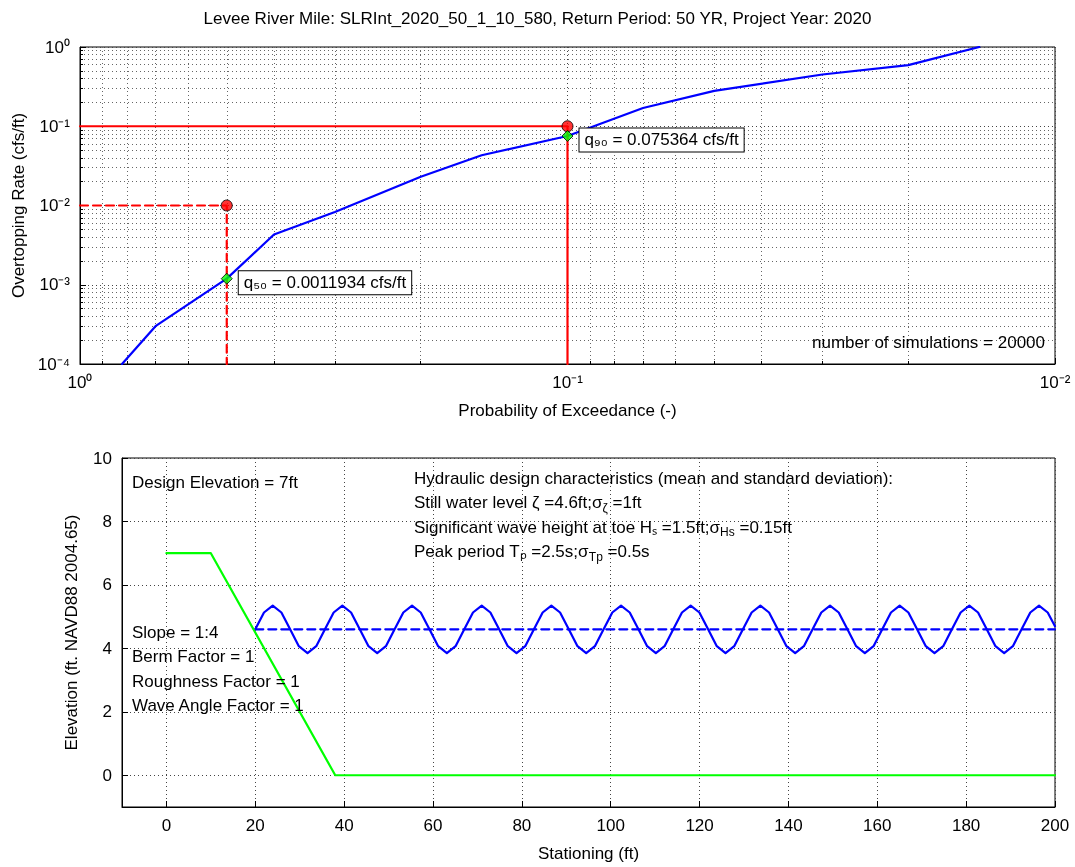  Describe the element at coordinates (928, 342) in the screenshot. I see `annotation: number of simulations = 20000` at that location.